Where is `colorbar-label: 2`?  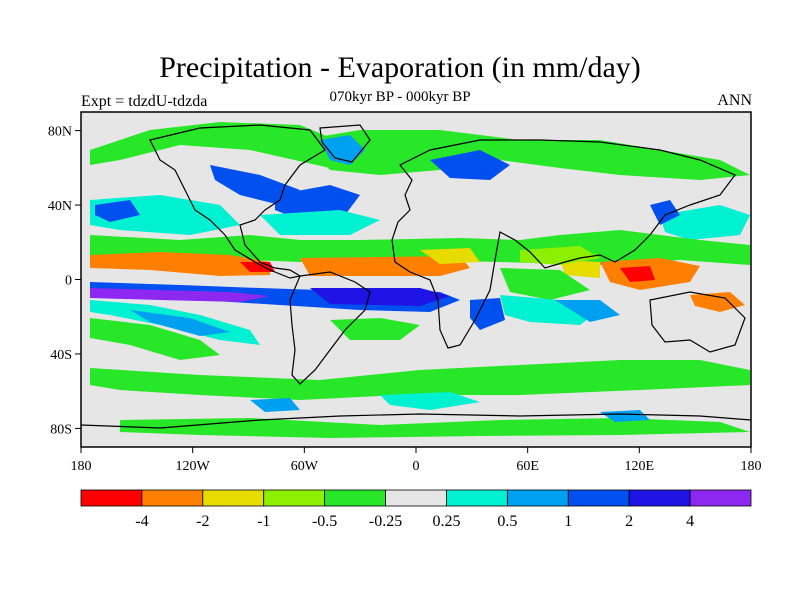
colorbar-label: 2 is located at coordinates (629, 521).